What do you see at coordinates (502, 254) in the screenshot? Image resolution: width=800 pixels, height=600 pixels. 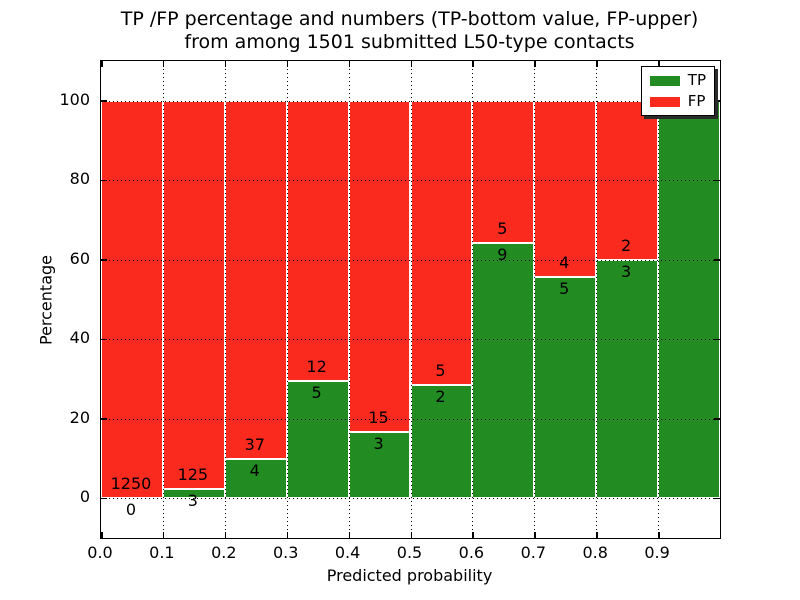 I see `bar-label-tp: 9` at bounding box center [502, 254].